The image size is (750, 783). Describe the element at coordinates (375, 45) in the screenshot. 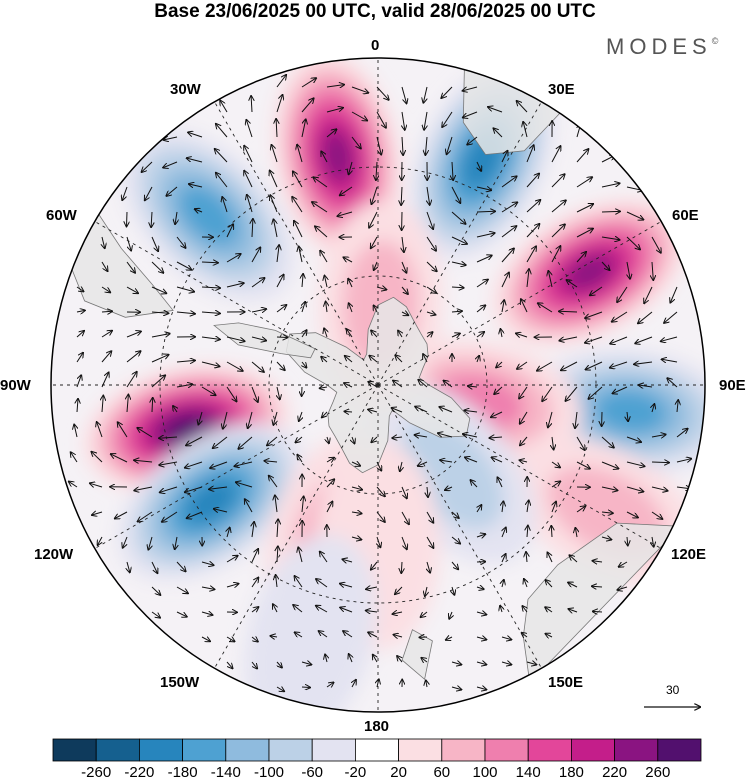

I see `lon-label-0: 0` at that location.